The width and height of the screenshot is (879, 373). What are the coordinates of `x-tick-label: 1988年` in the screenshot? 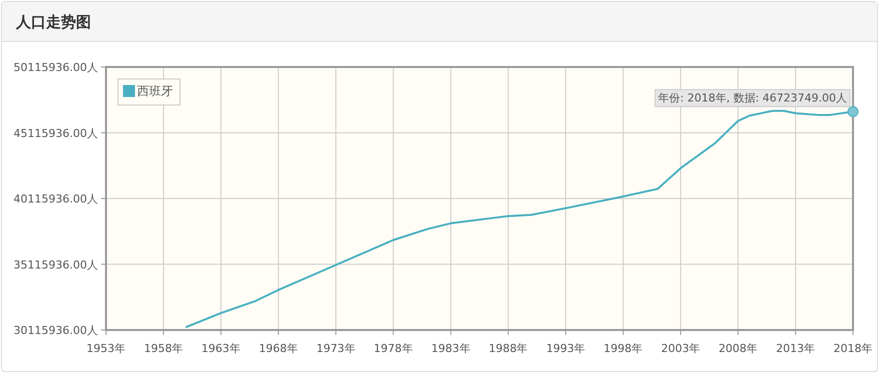 It's located at (508, 348).